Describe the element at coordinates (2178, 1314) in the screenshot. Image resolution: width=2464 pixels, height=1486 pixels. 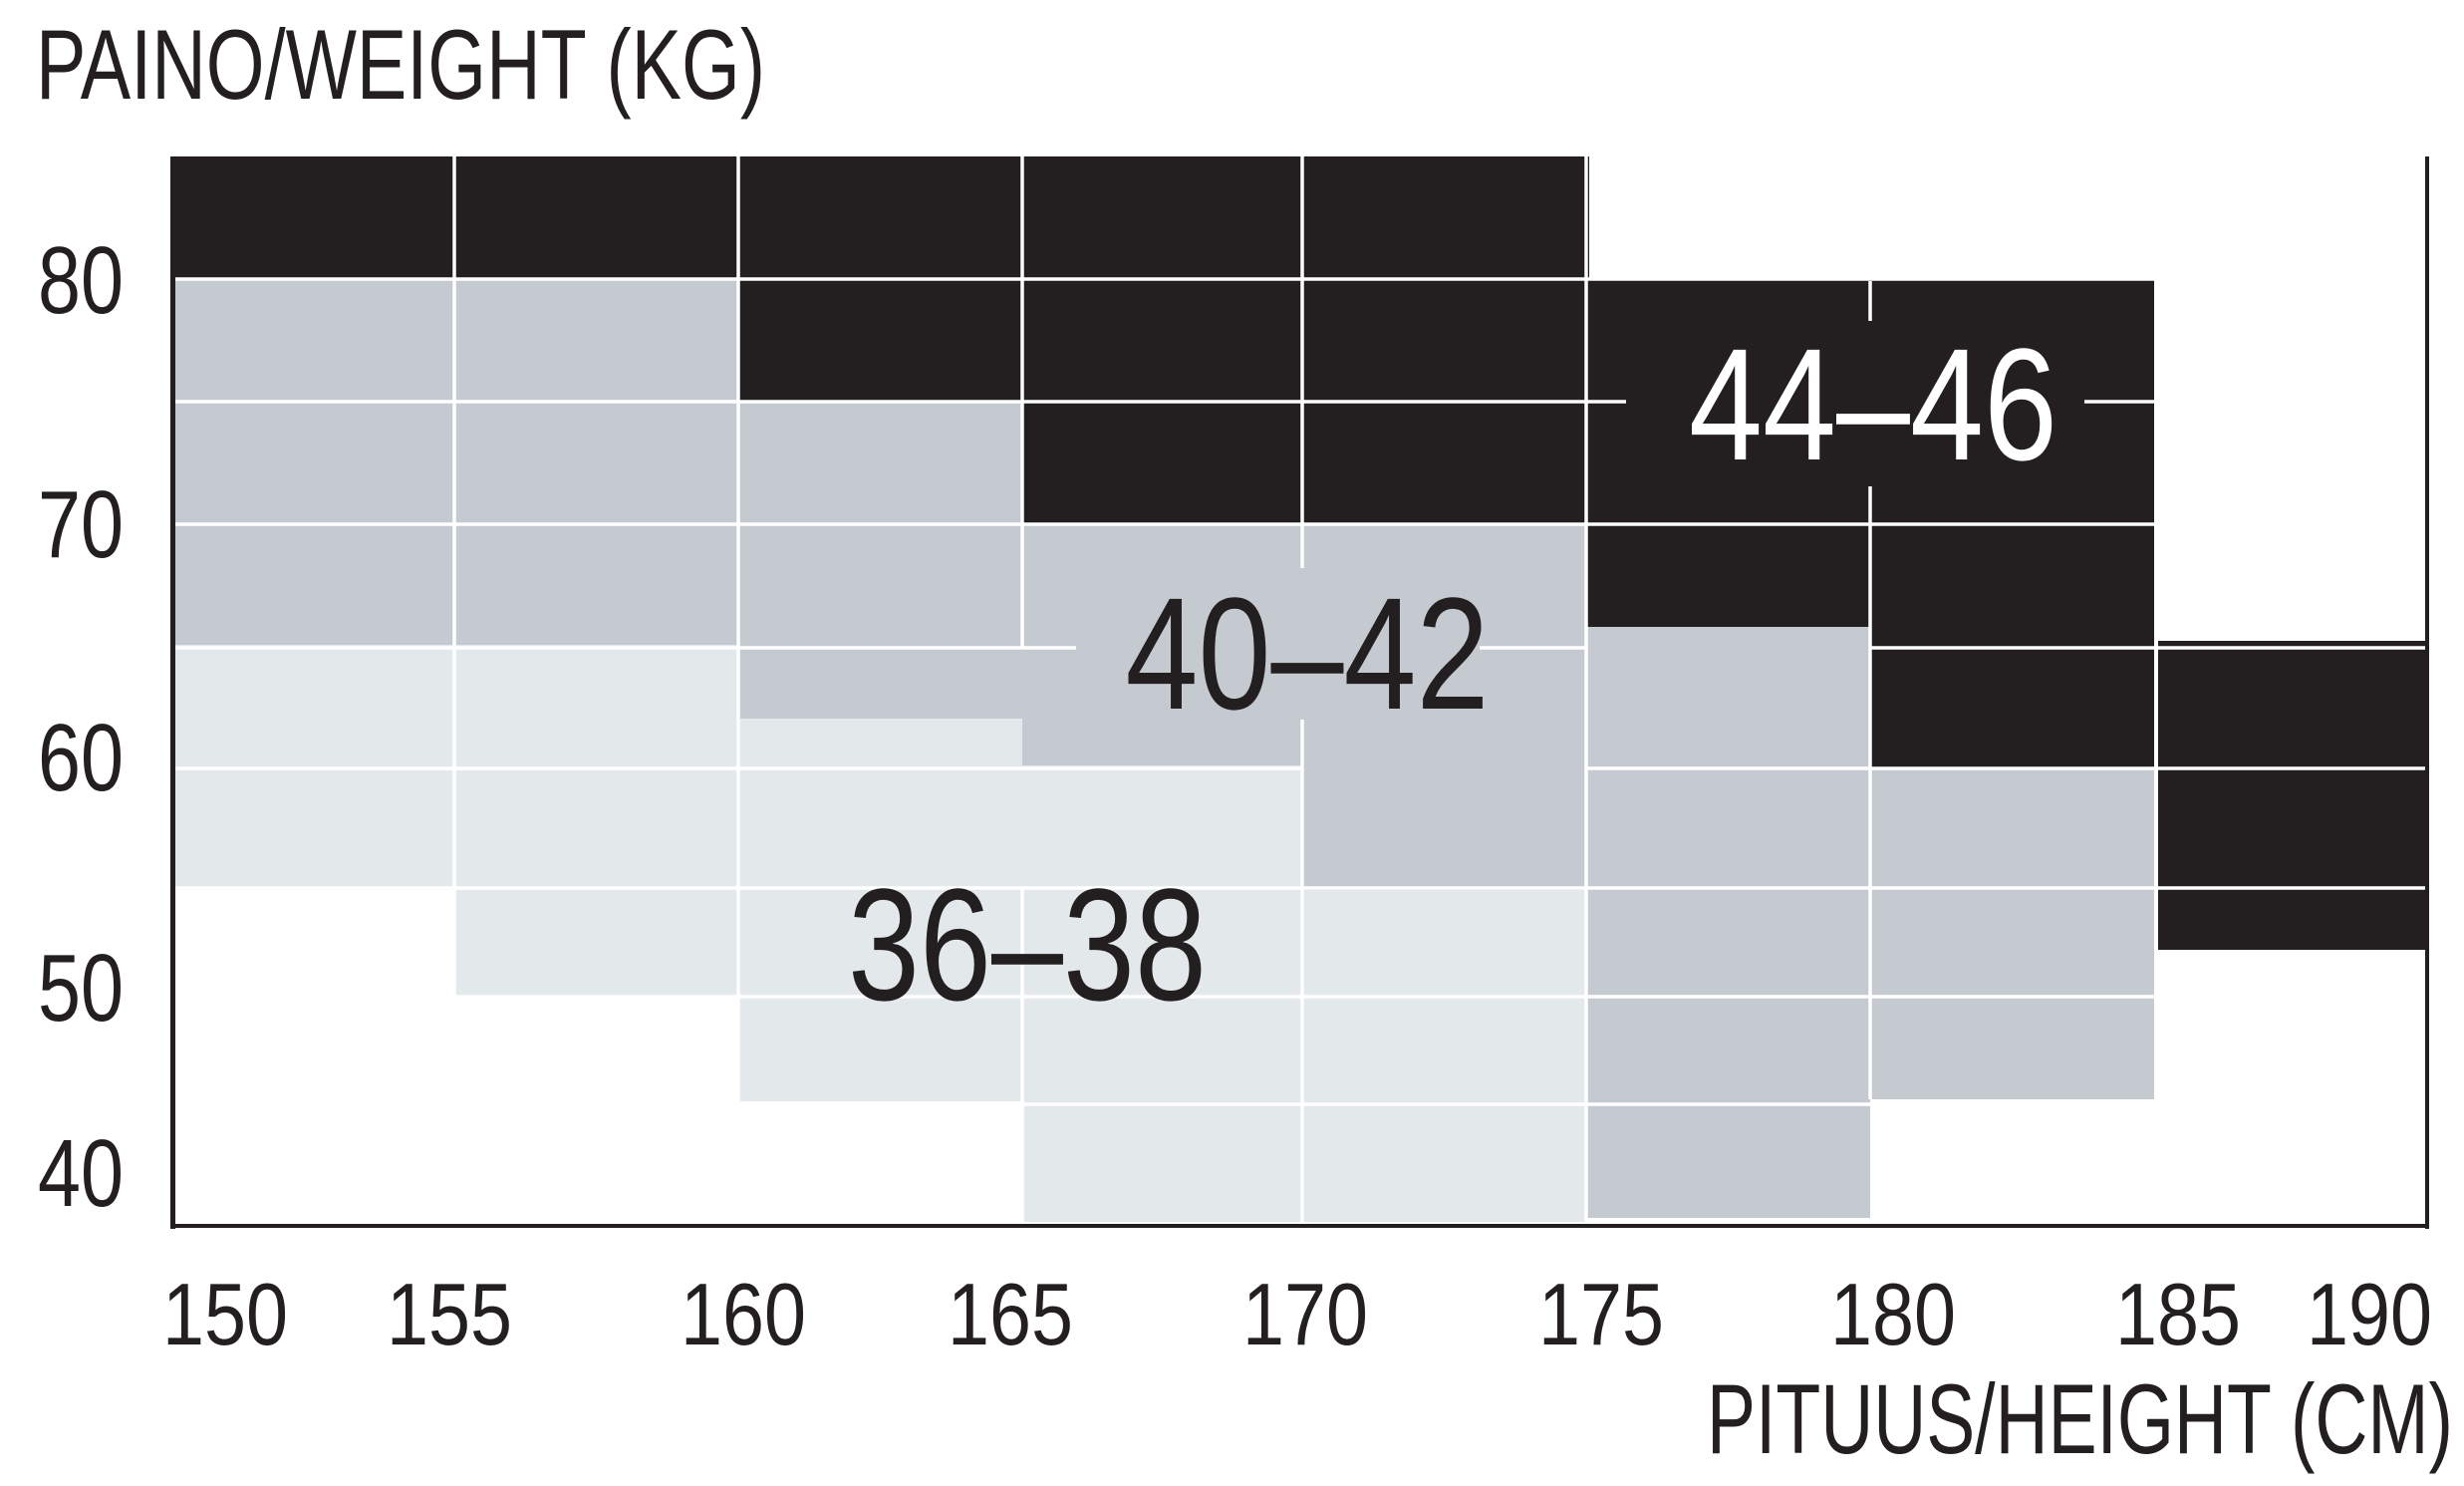
I see `svg-text: 185` at that location.